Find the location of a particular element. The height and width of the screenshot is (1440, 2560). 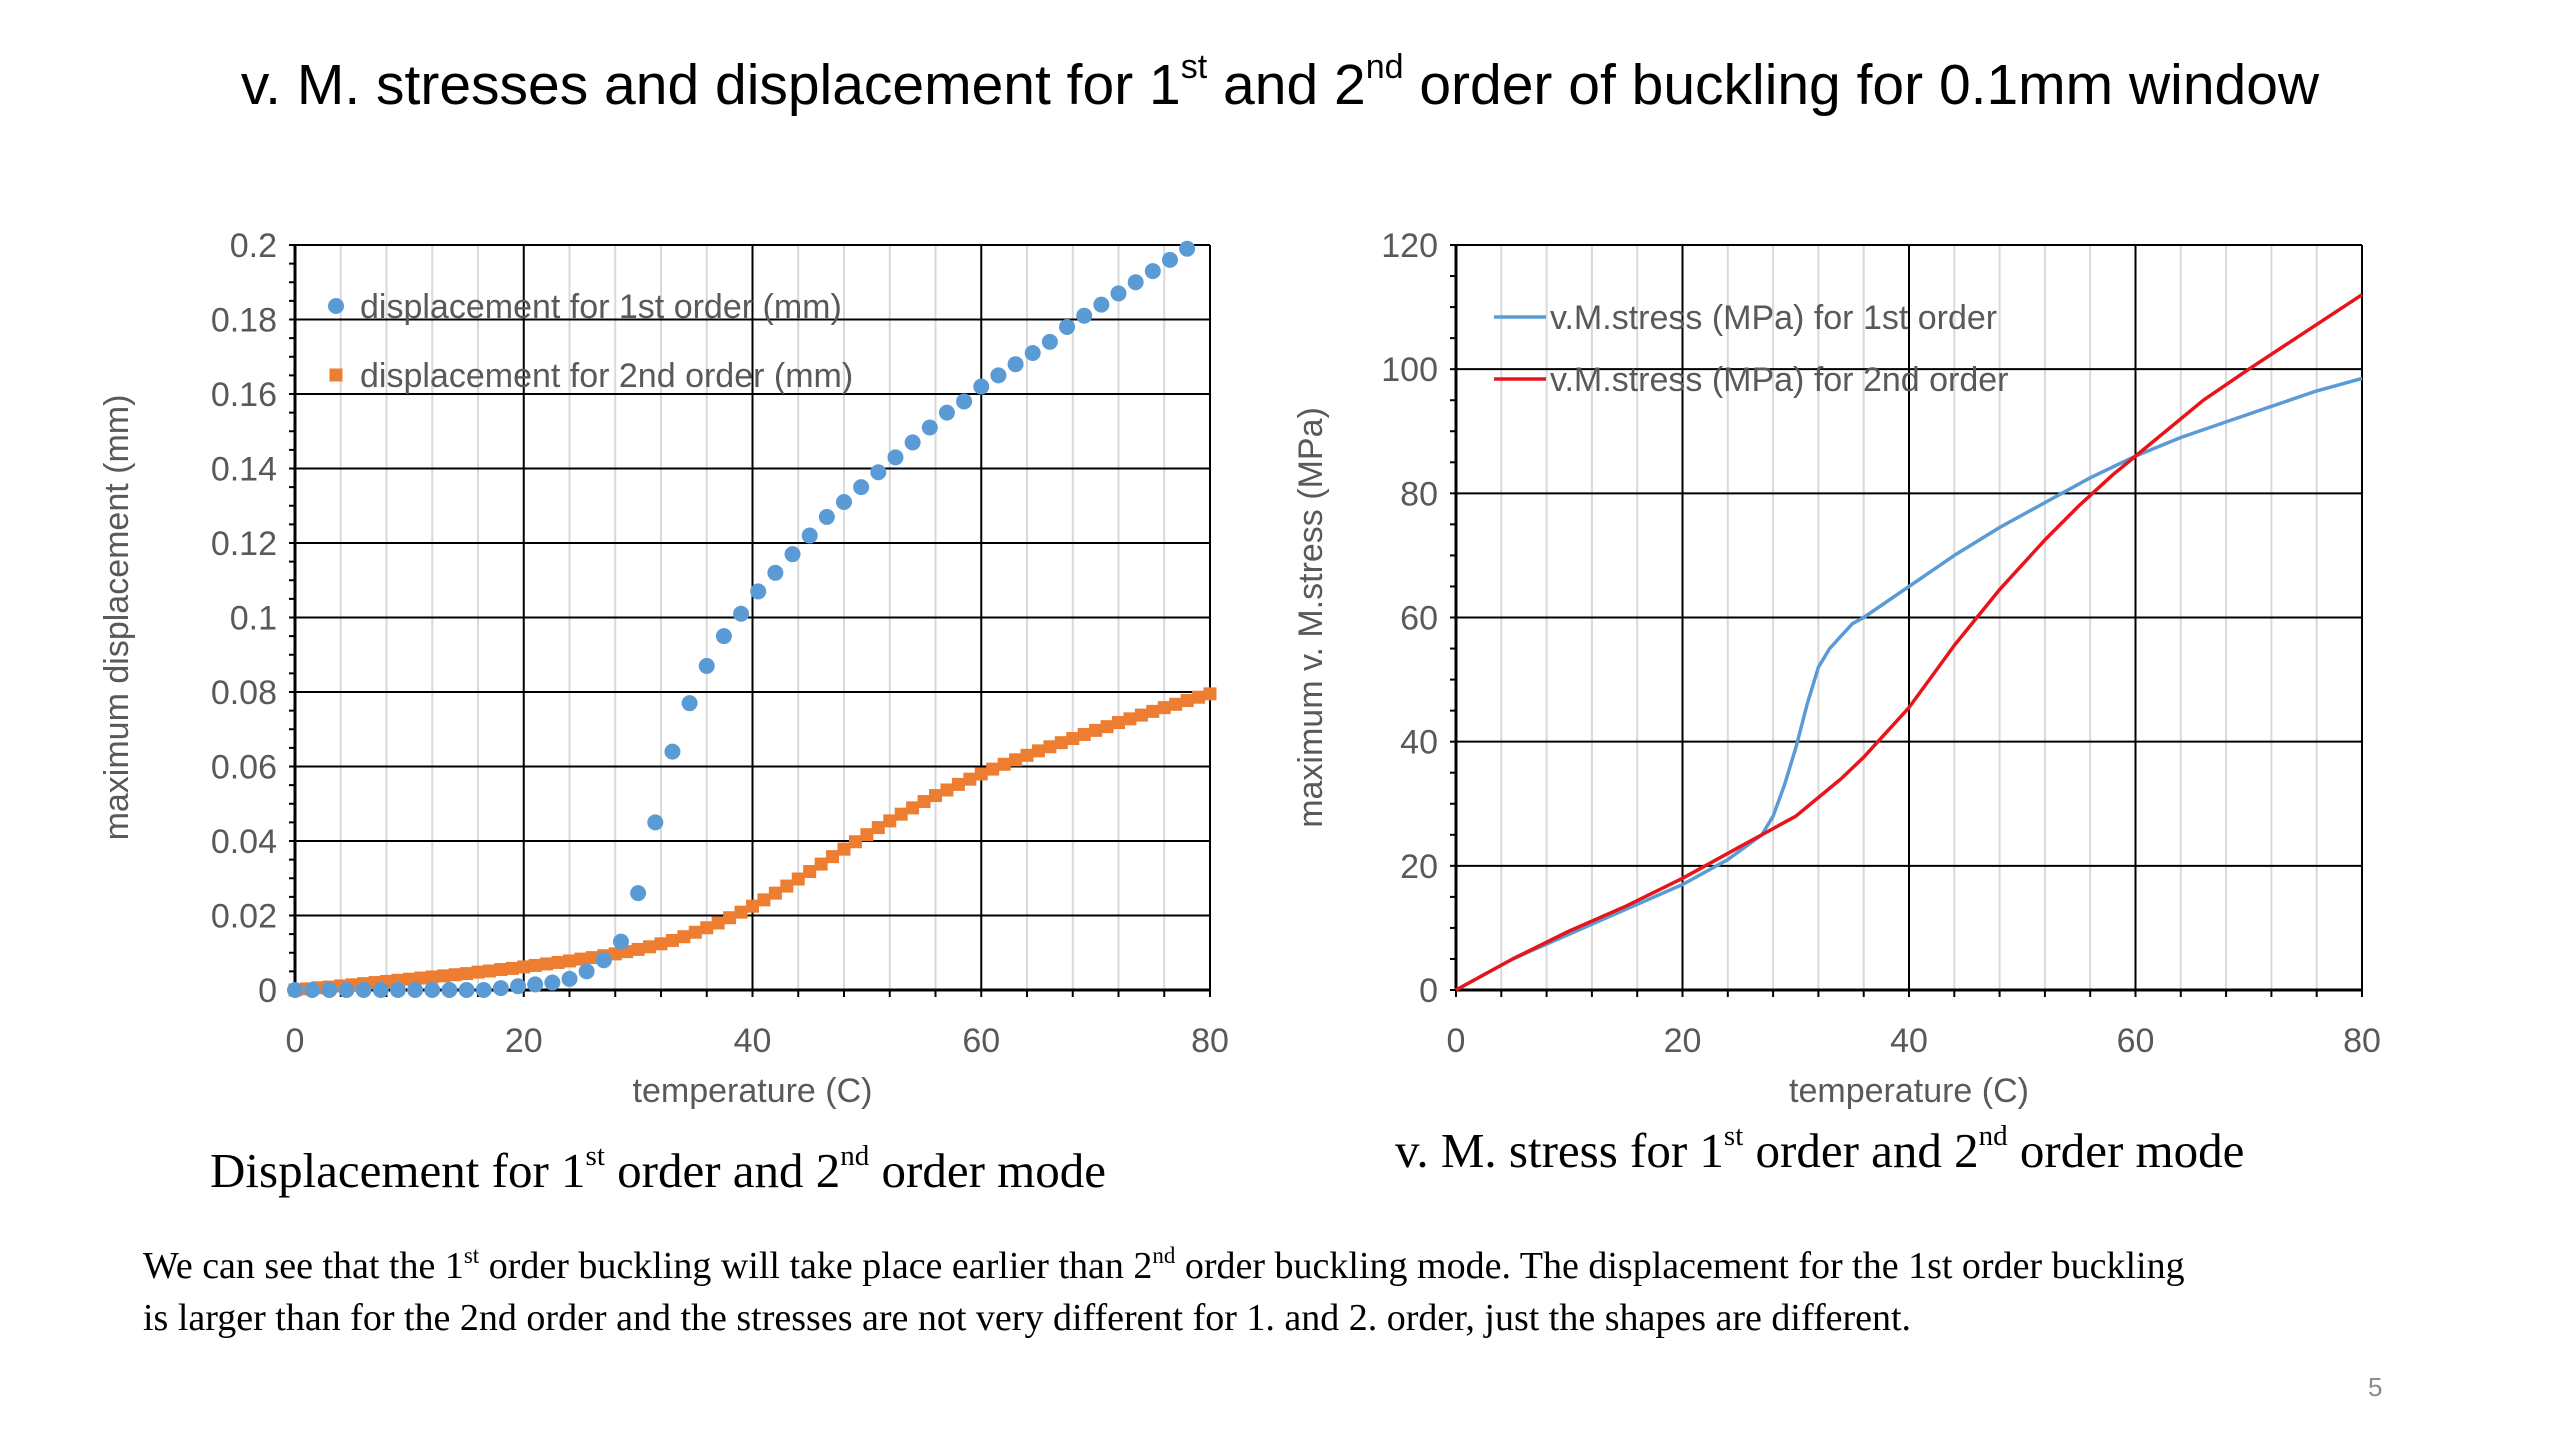

legend-marker-1st-order is located at coordinates (336, 306).